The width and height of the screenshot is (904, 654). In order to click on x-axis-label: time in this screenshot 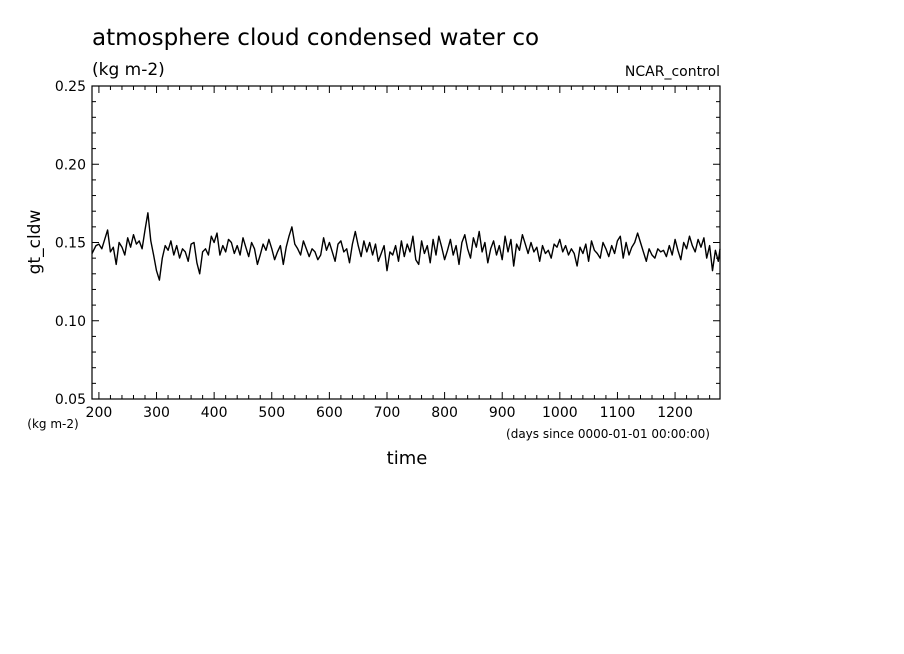, I will do `click(407, 458)`.